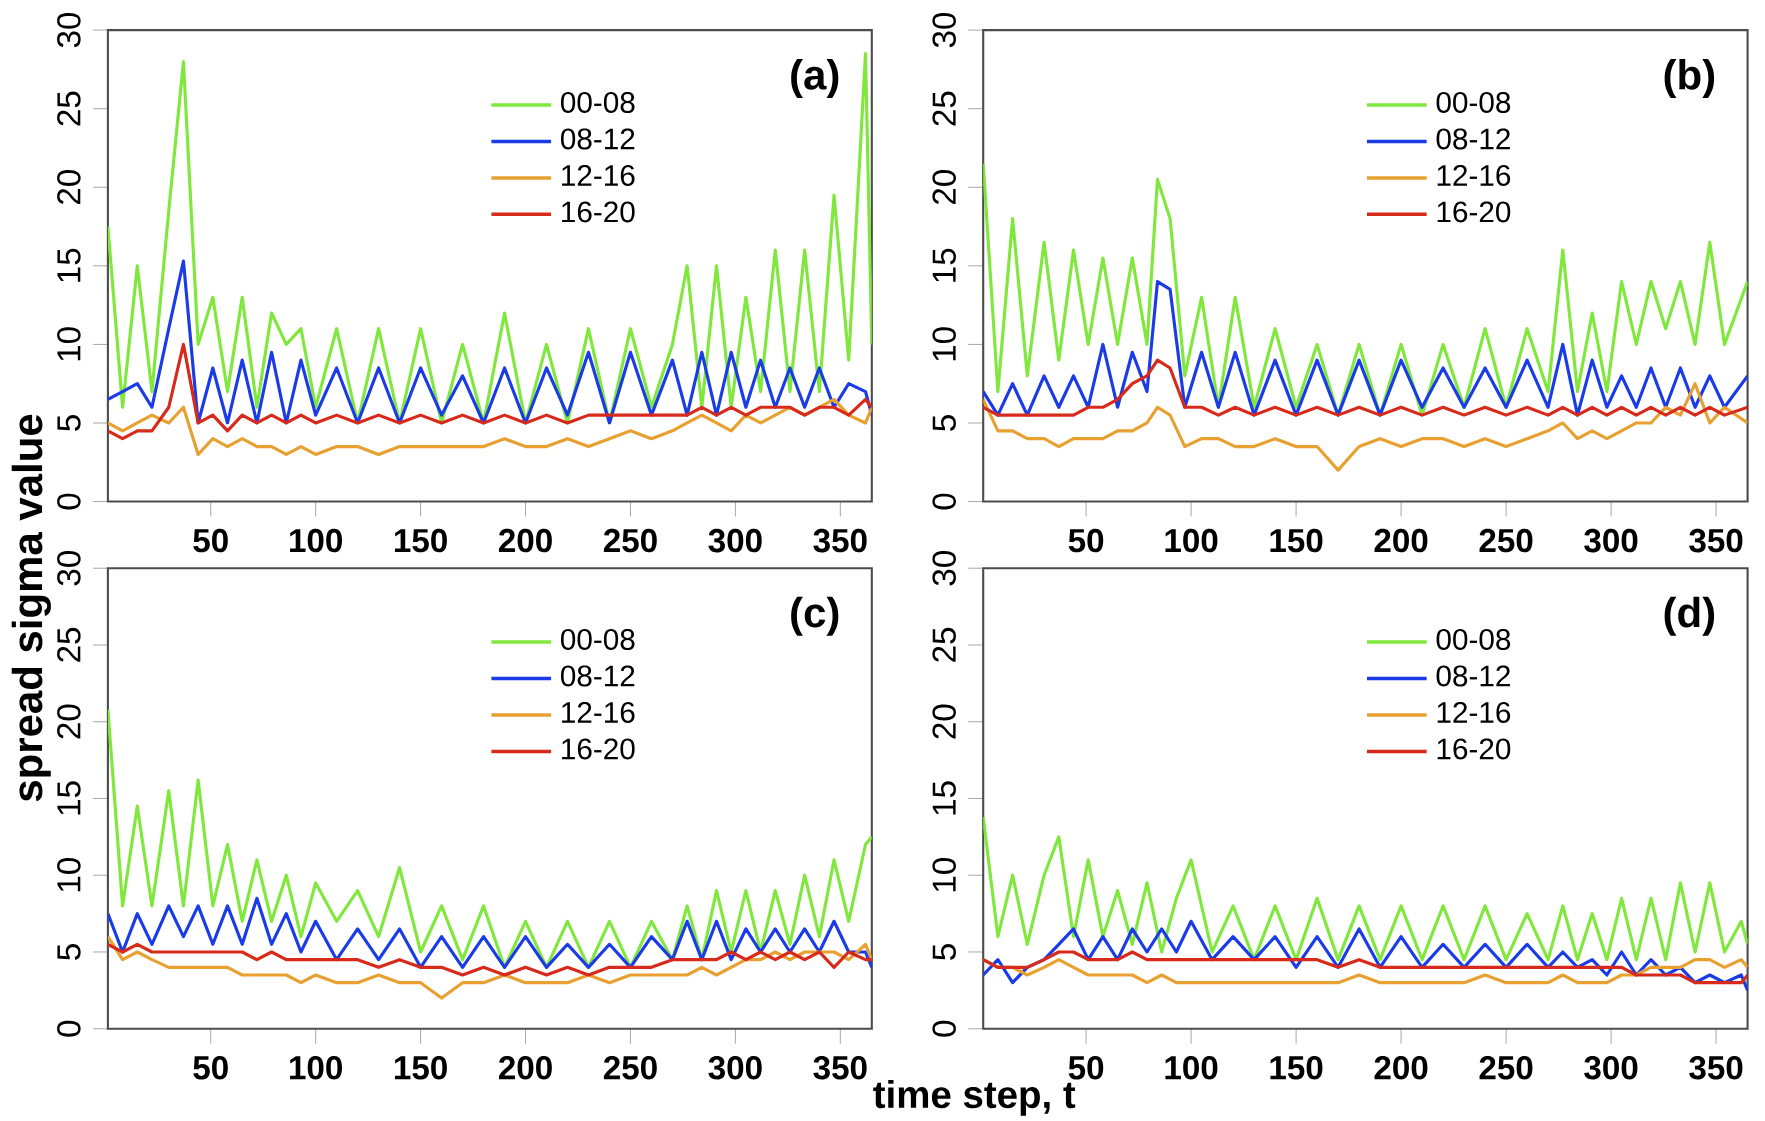  What do you see at coordinates (815, 616) in the screenshot?
I see `annotation: (c)` at bounding box center [815, 616].